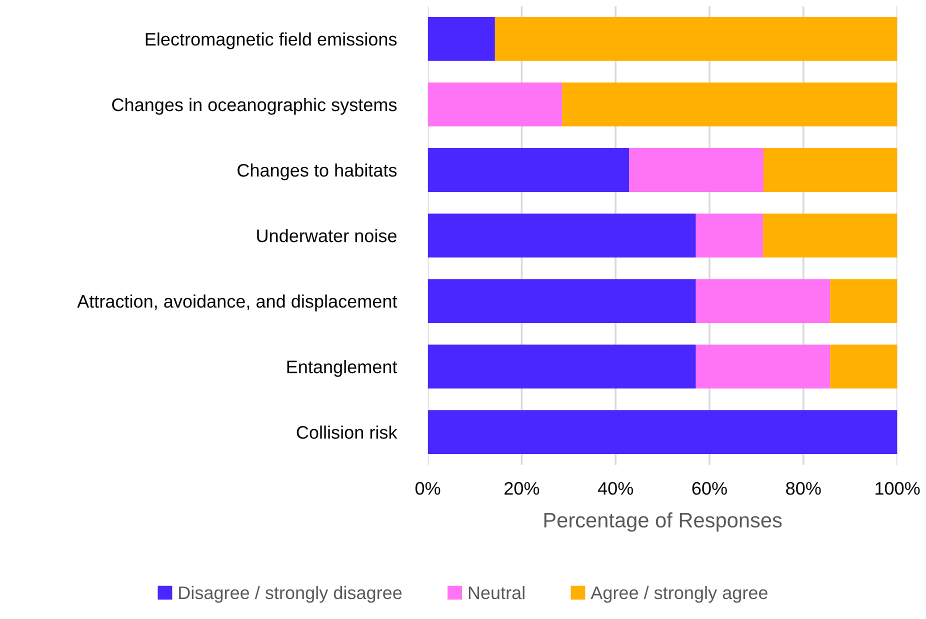 This screenshot has width=926, height=619. Describe the element at coordinates (663, 522) in the screenshot. I see `x-axis-title: Percentage of Responses` at that location.